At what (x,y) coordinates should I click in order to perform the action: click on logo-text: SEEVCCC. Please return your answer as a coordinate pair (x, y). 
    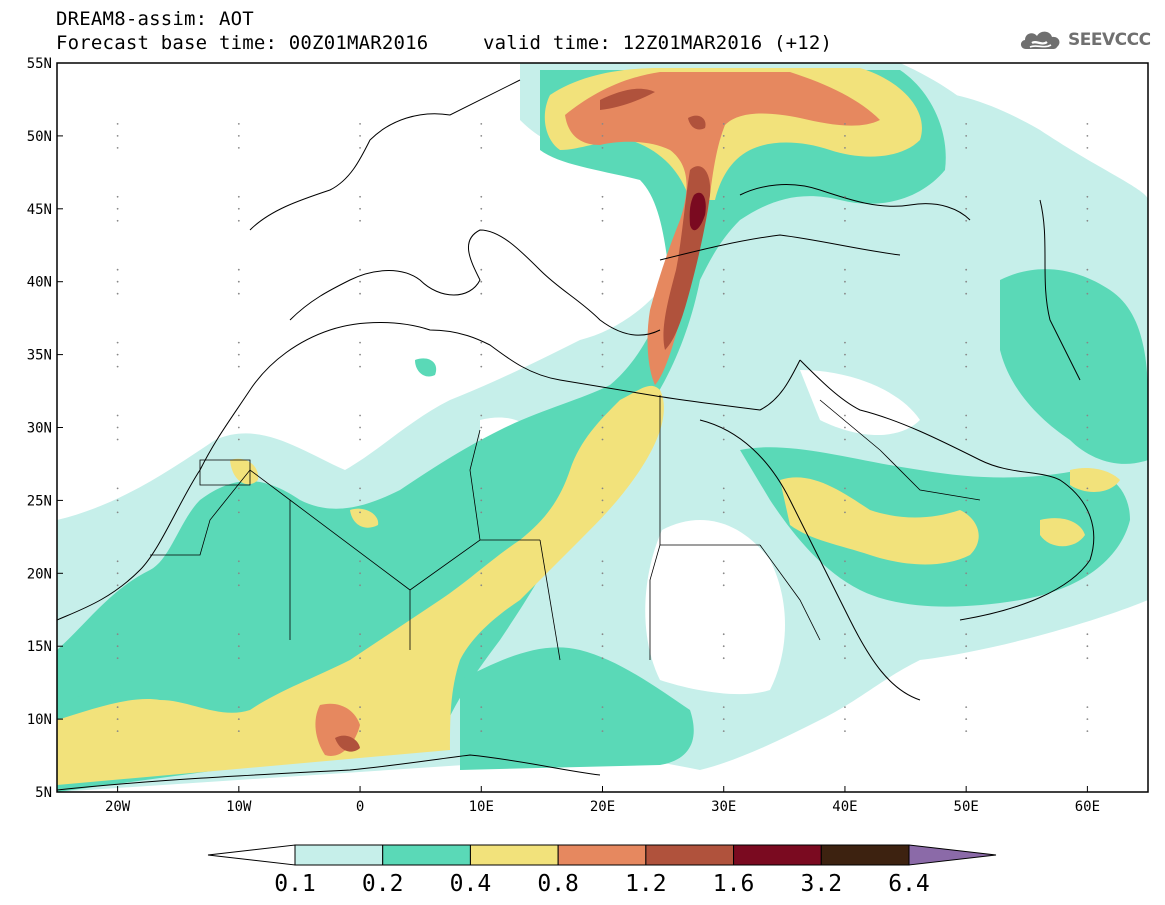
    Looking at the image, I should click on (1109, 40).